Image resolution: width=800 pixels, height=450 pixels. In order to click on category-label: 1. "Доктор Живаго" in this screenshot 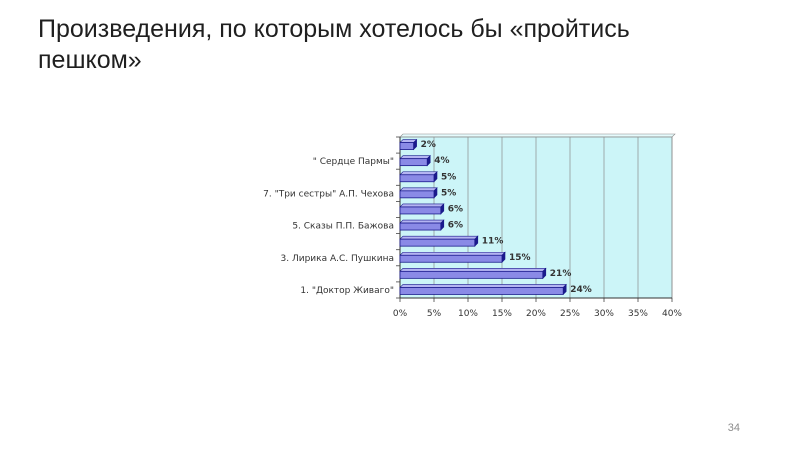, I will do `click(347, 291)`.